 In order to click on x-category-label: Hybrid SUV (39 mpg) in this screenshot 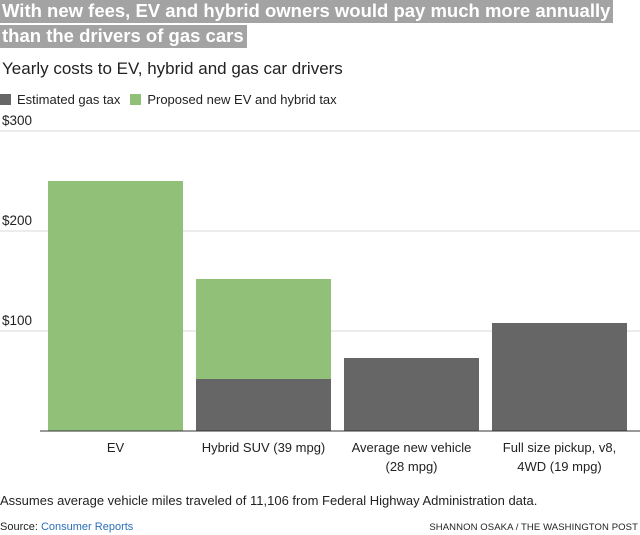, I will do `click(264, 447)`.